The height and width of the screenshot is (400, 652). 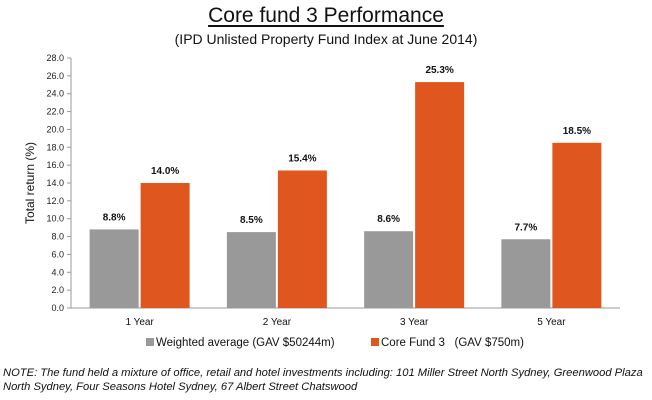 What do you see at coordinates (414, 322) in the screenshot?
I see `x-tick-label: 3 Year` at bounding box center [414, 322].